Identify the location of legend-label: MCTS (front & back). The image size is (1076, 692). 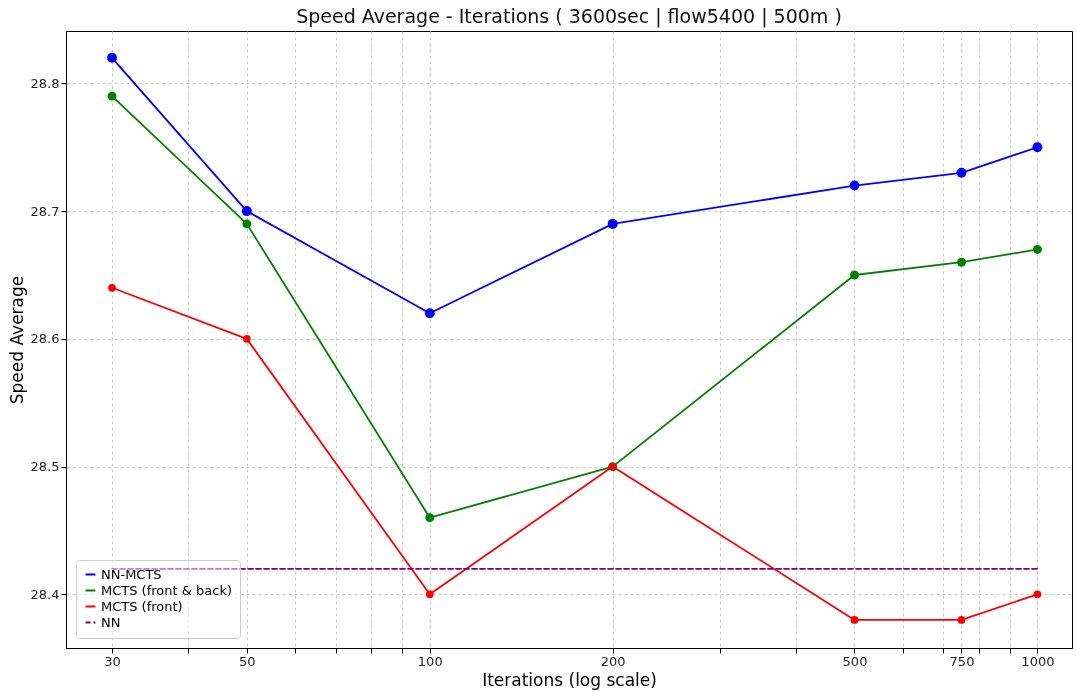
(166, 590).